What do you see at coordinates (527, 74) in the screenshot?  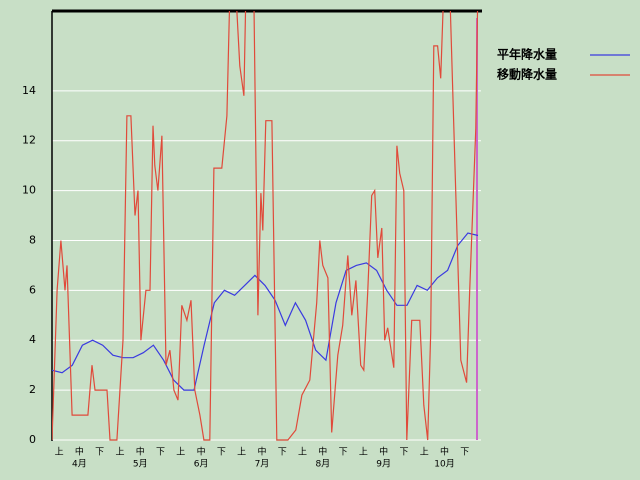 I see `legend-label: 移動降水量` at bounding box center [527, 74].